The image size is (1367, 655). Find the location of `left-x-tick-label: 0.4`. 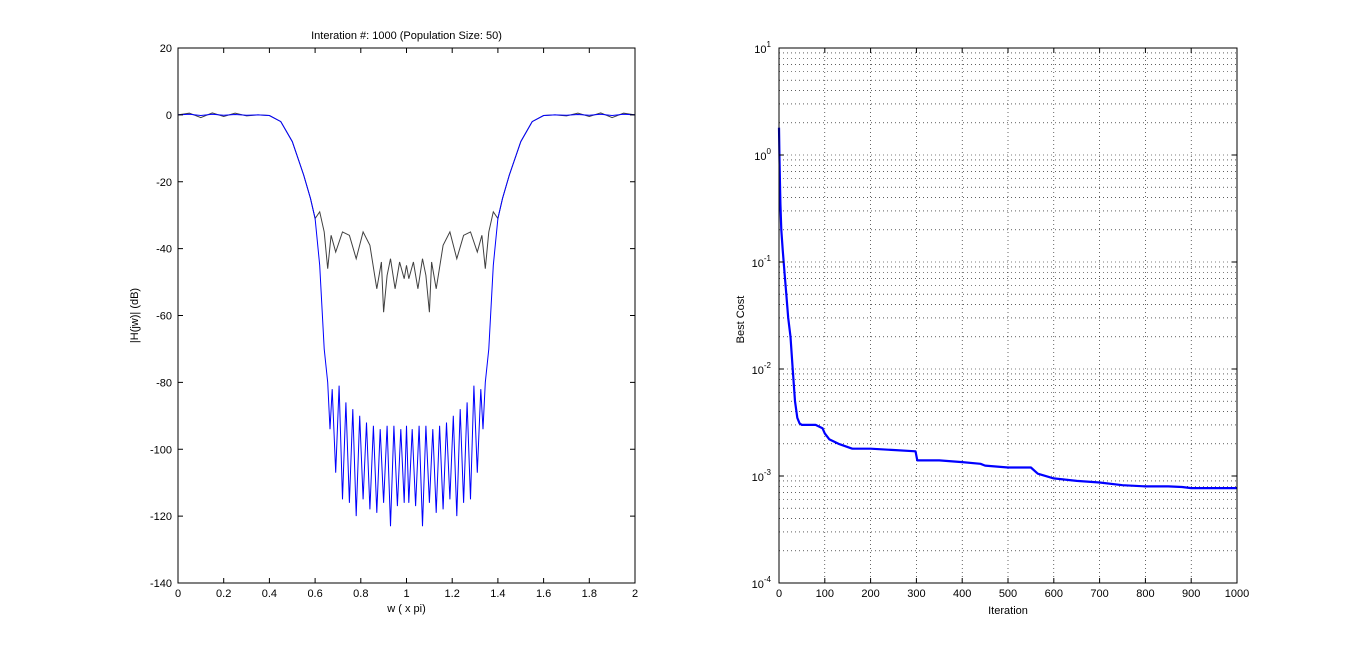

left-x-tick-label: 0.4 is located at coordinates (269, 594).